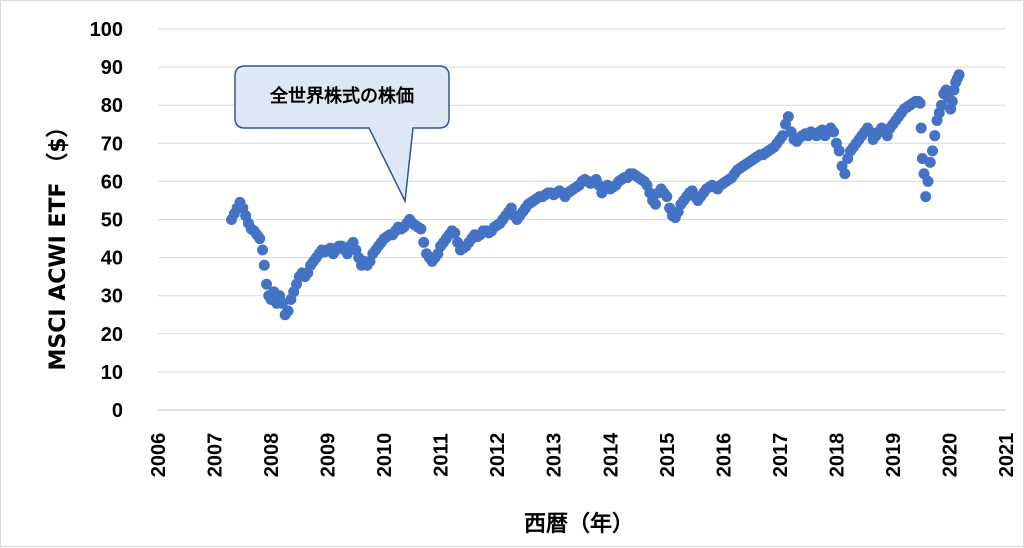 This screenshot has height=548, width=1024. I want to click on x-tick-label: 2013, so click(555, 455).